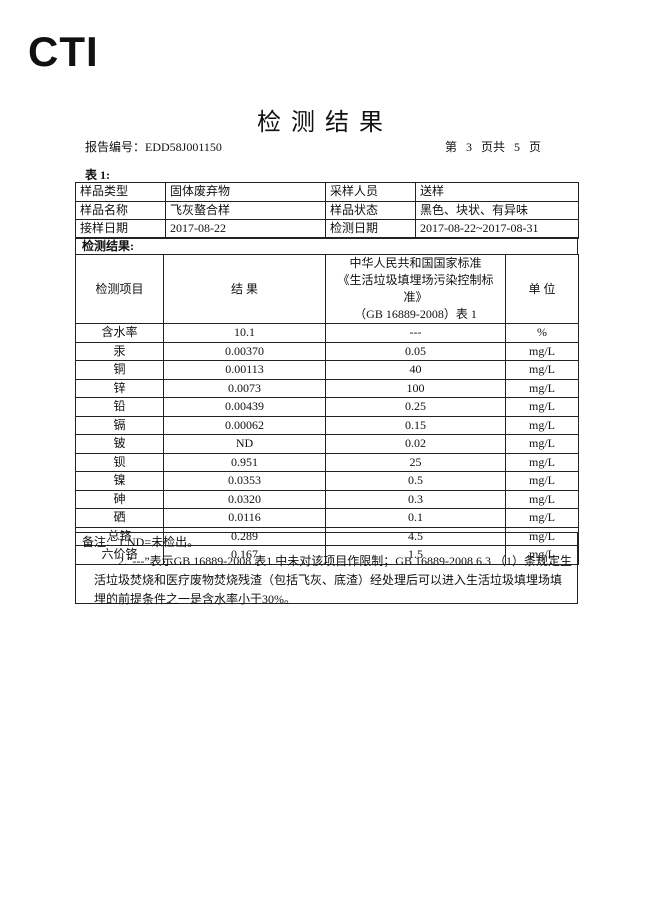 This screenshot has width=650, height=919. What do you see at coordinates (245, 210) in the screenshot?
I see `value-cell: 飞灰螯合样` at bounding box center [245, 210].